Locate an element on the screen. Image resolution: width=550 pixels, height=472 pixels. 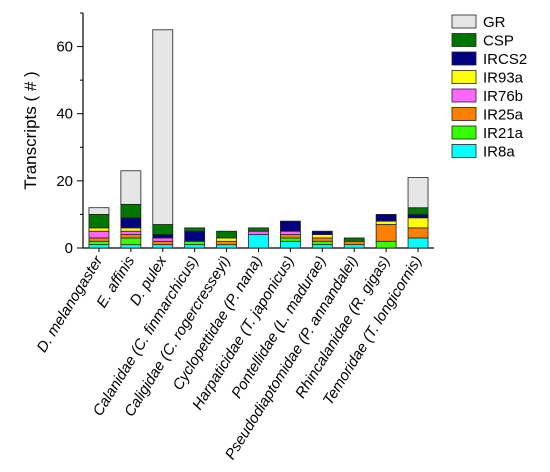
legend-item-ircs2: IRCS2 is located at coordinates (489, 59).